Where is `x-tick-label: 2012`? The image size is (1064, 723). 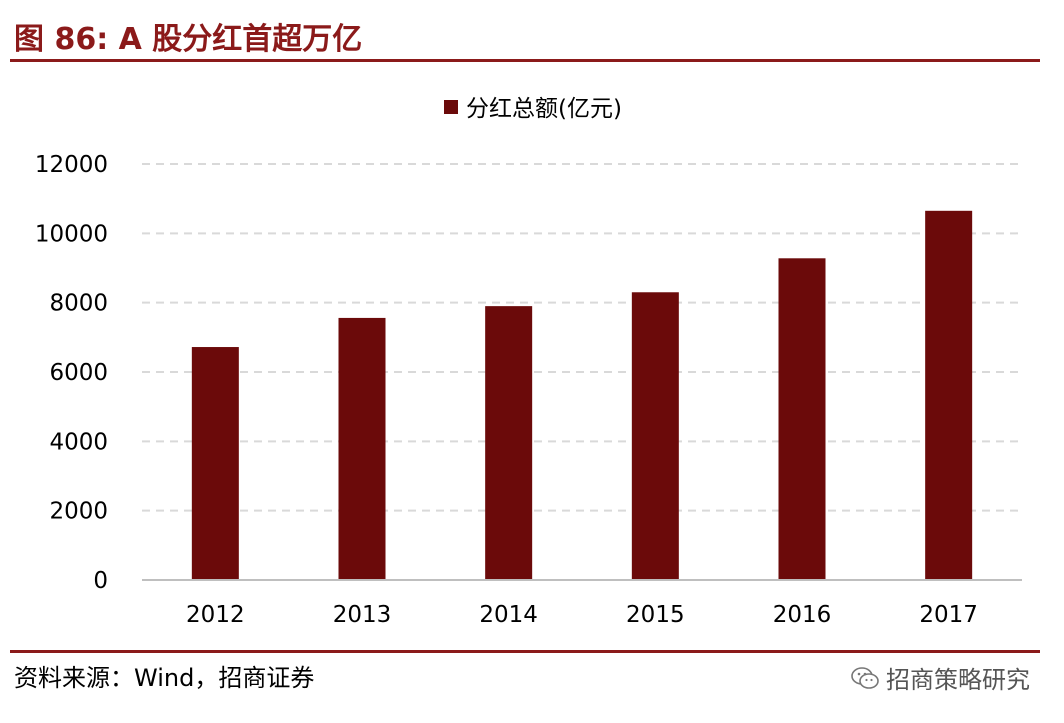 x-tick-label: 2012 is located at coordinates (215, 615).